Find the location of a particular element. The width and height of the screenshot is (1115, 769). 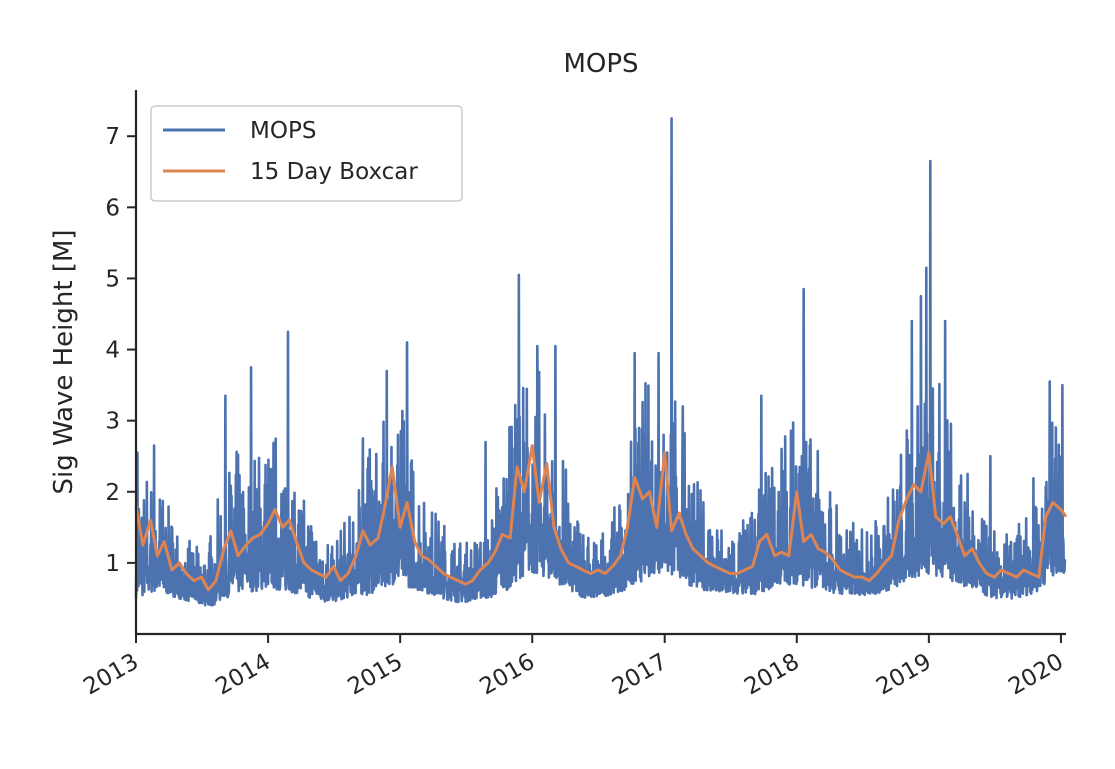

legend-box is located at coordinates (306, 153).